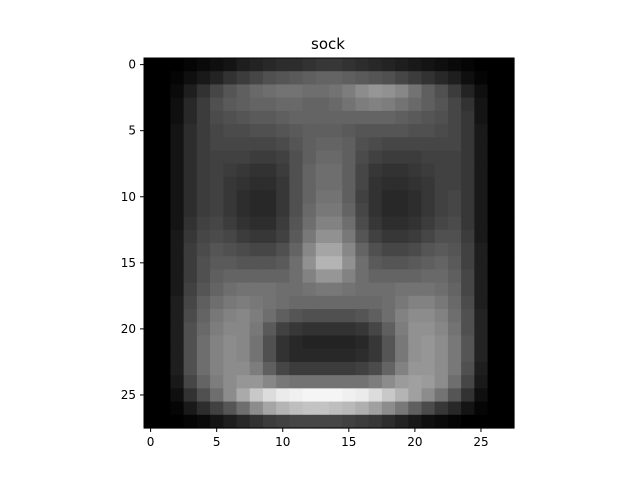 The height and width of the screenshot is (480, 640). What do you see at coordinates (309, 131) in the screenshot?
I see `heatmap-cell-r5-c12` at bounding box center [309, 131].